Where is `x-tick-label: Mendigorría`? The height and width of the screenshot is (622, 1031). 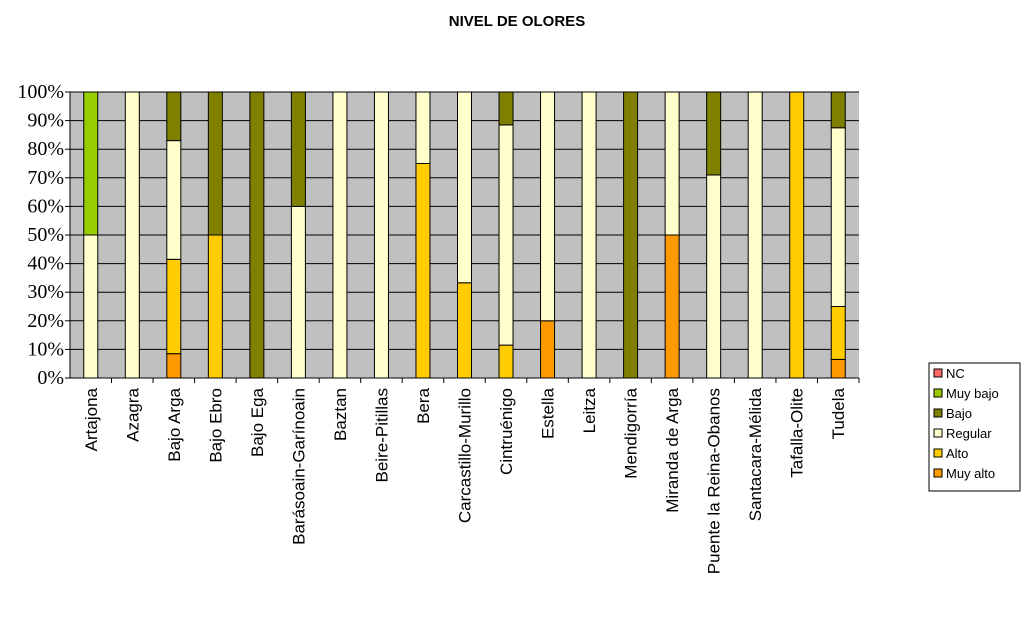 x-tick-label: Mendigorría is located at coordinates (631, 432).